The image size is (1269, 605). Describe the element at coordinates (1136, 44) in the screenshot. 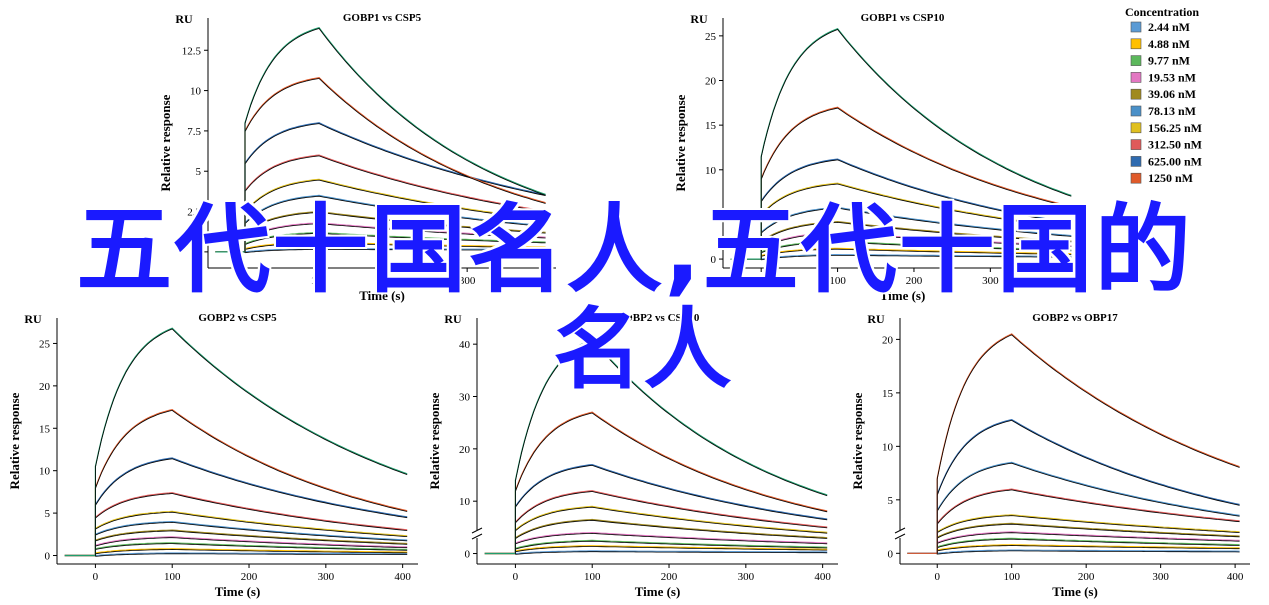

I see `legend-swatch` at that location.